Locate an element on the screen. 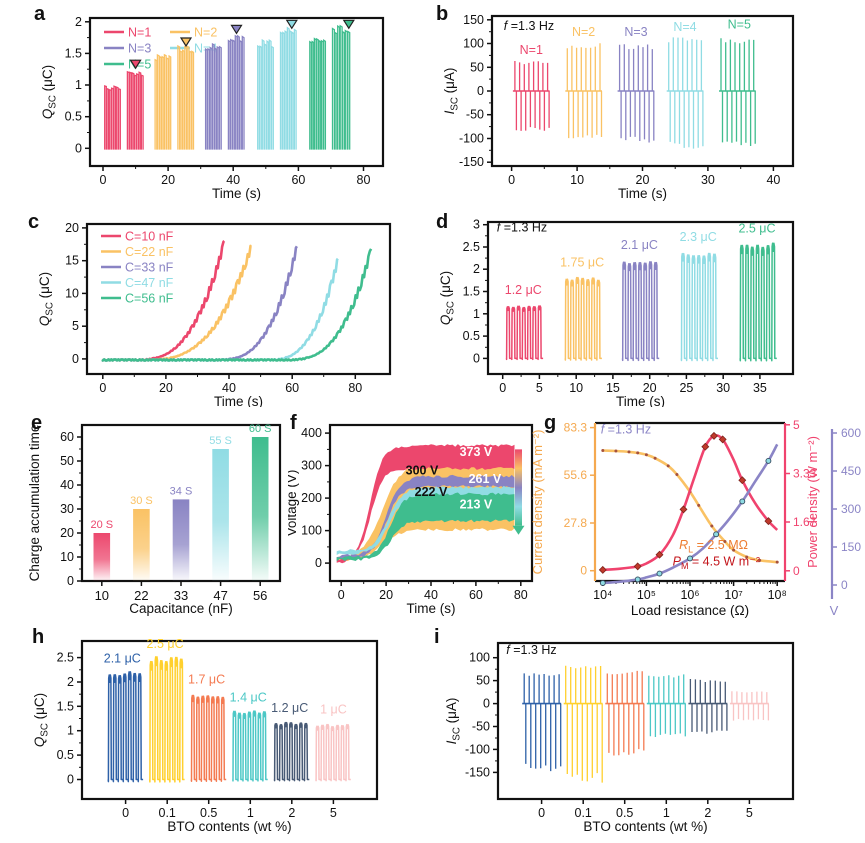 The width and height of the screenshot is (865, 843). svg-text: N=4 is located at coordinates (684, 27).